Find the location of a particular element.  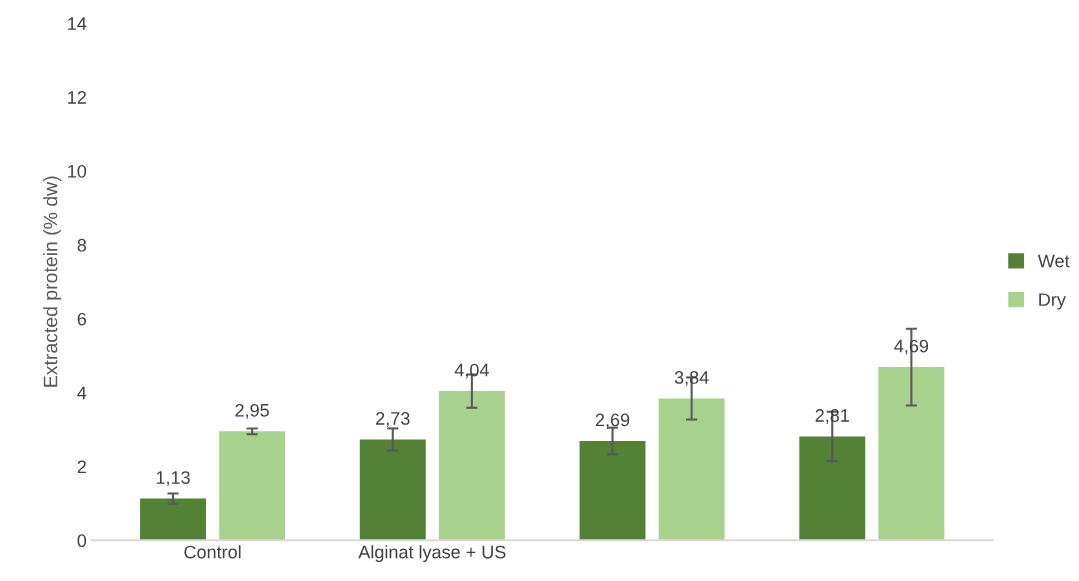

y-axis-title: Extracted protein (% dw) is located at coordinates (52, 281).